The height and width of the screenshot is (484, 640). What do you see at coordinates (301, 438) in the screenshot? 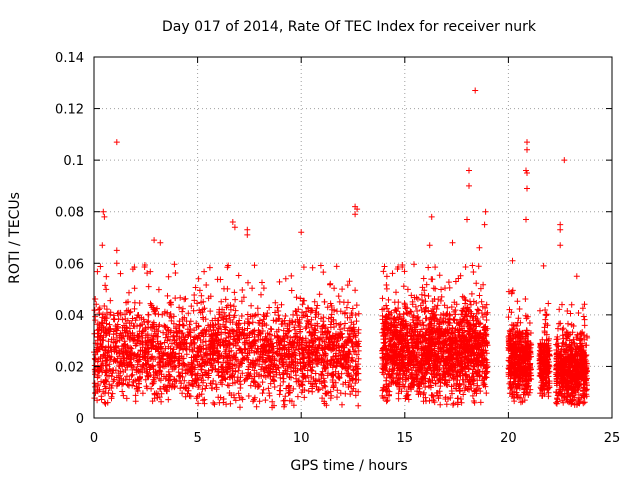
I see `x-tick-label: 10` at bounding box center [301, 438].